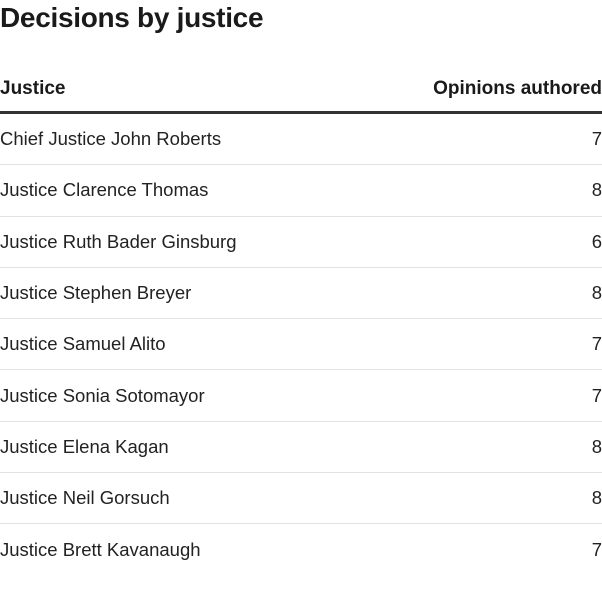  I want to click on justice-name: Justice Brett Kavanaugh, so click(100, 550).